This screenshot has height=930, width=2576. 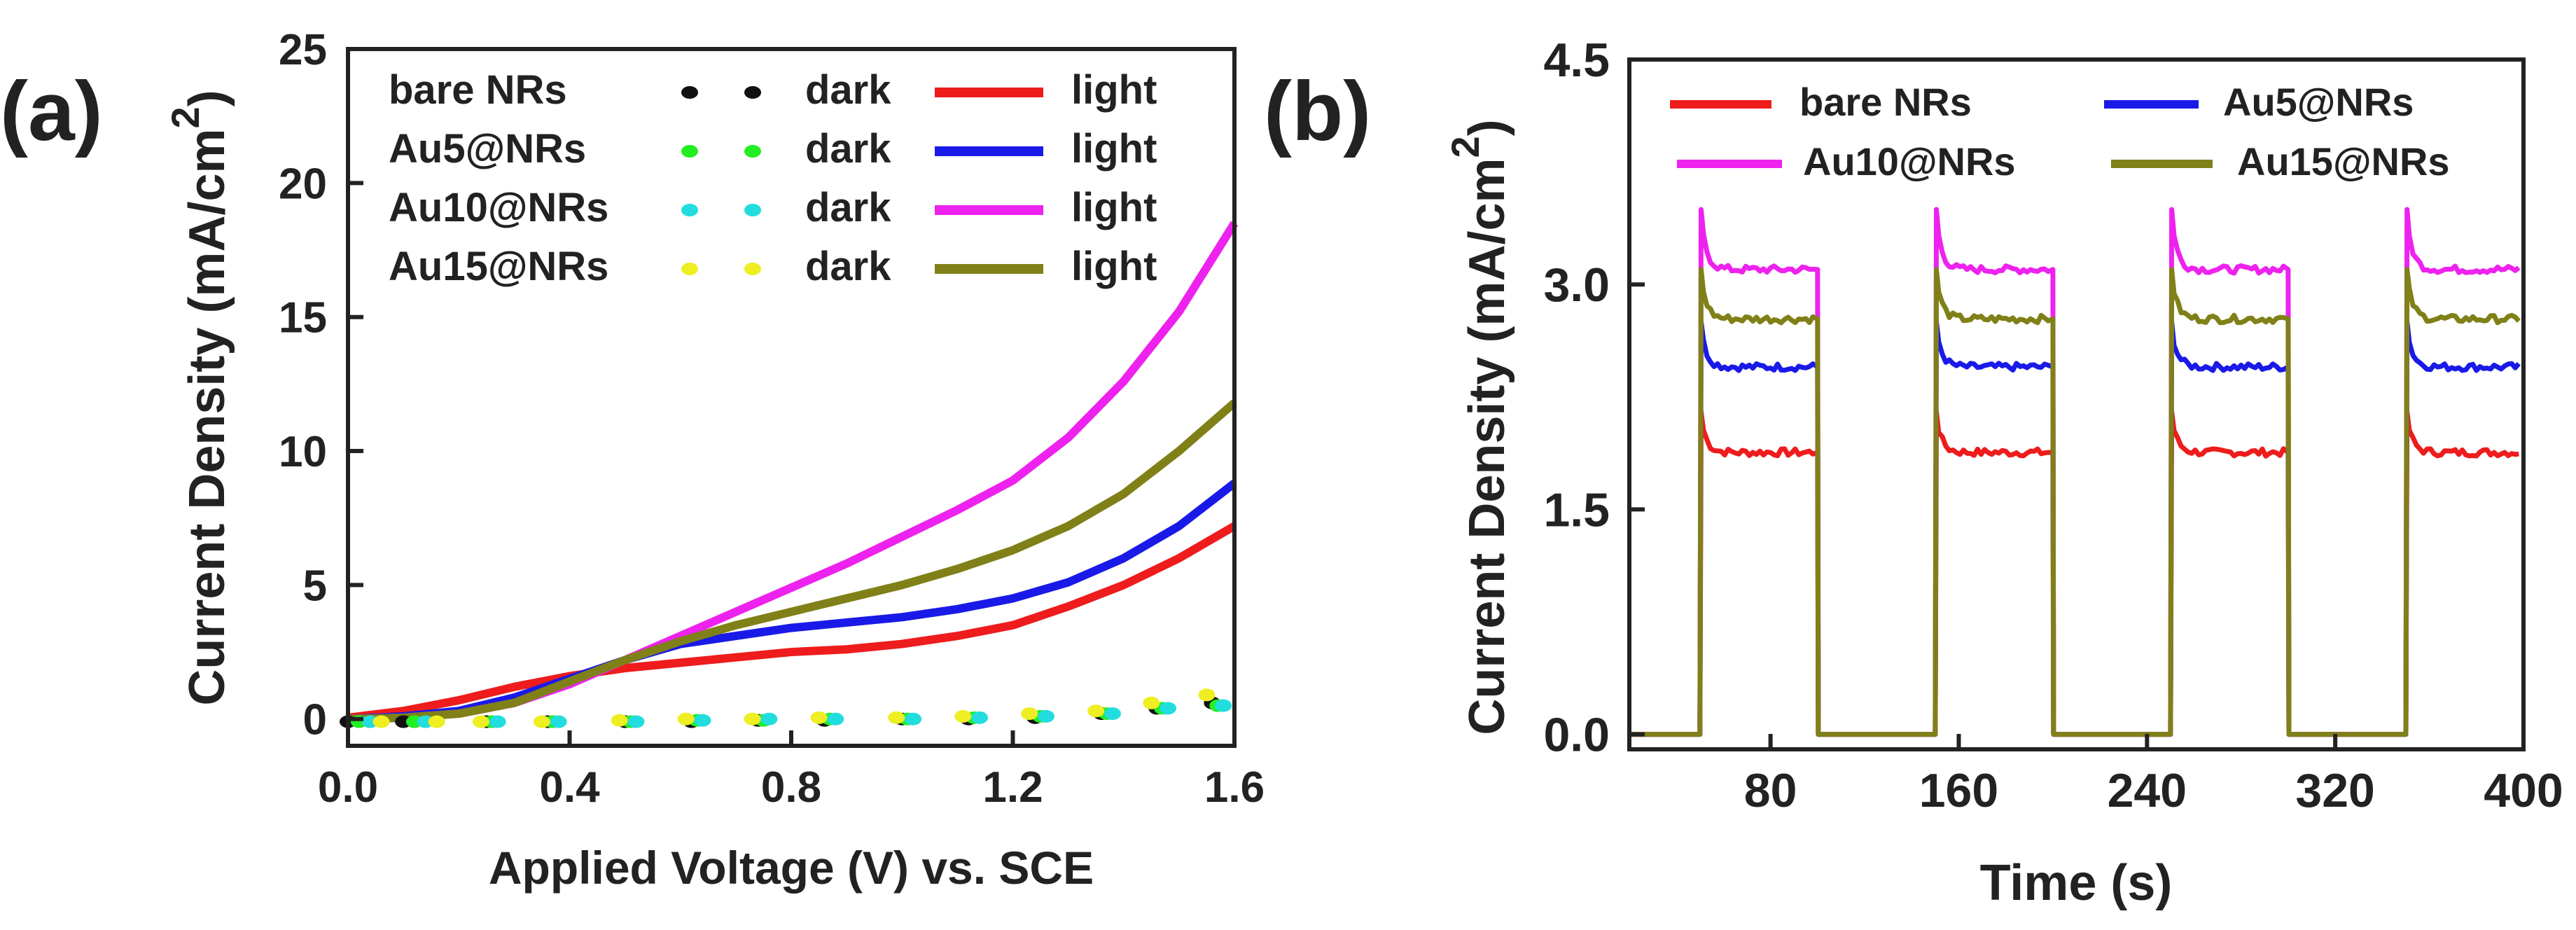 I want to click on panel-b-y-tick-label: 1.5, so click(x=1576, y=509).